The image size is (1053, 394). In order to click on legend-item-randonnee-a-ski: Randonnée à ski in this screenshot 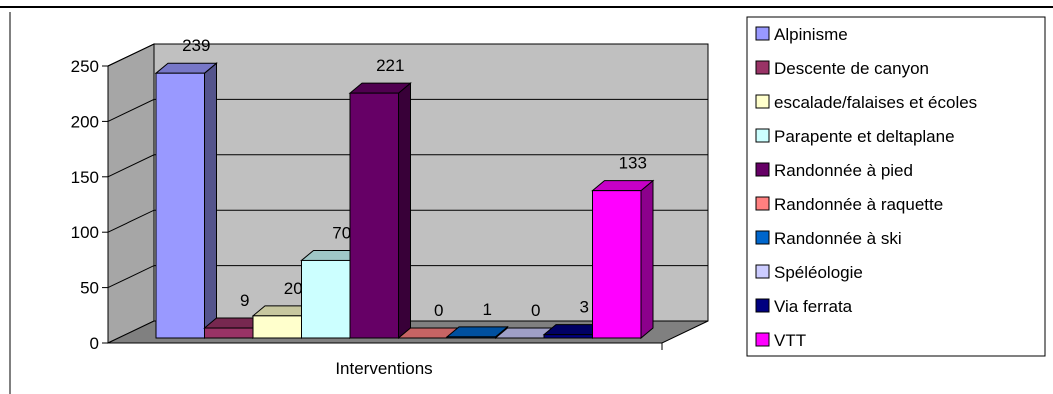, I will do `click(828, 238)`.